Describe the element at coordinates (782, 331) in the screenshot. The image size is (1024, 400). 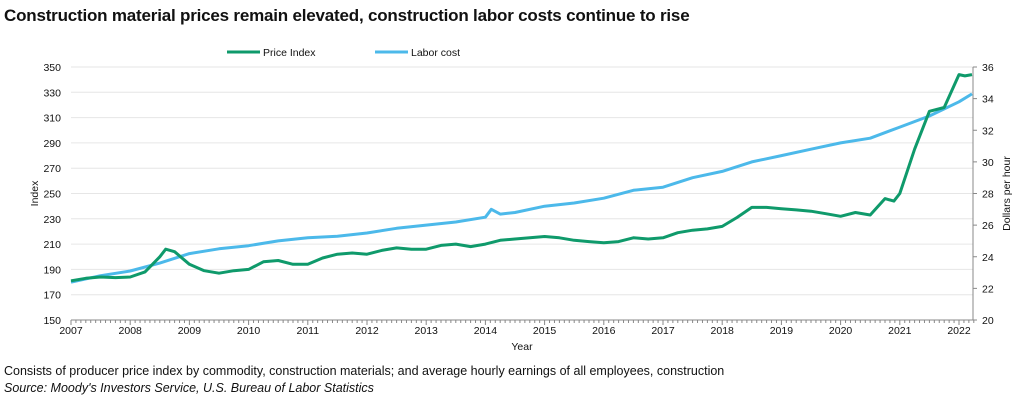
I see `x-tick-label: 2019` at that location.